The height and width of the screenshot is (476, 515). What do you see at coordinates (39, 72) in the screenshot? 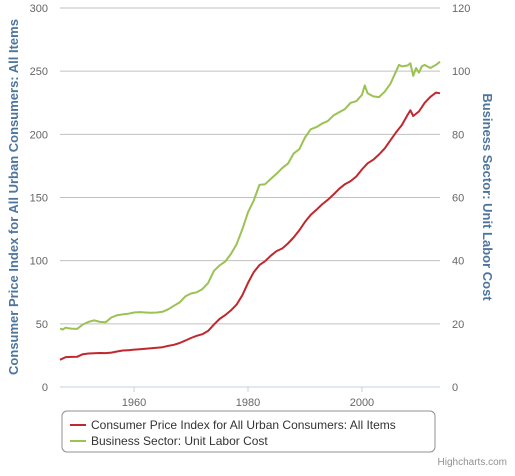
I see `y-left-tick-label: 250` at bounding box center [39, 72].